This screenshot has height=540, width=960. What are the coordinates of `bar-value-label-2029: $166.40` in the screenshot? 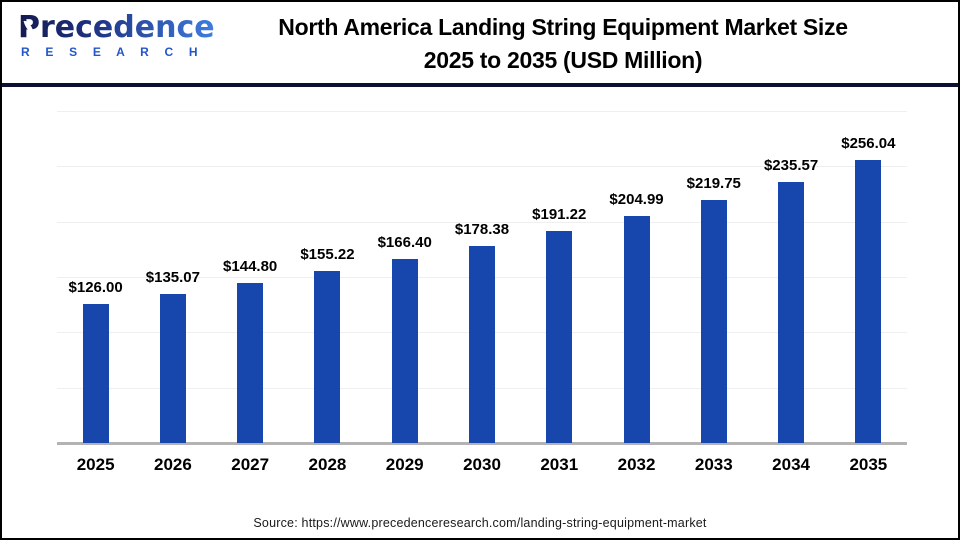 It's located at (404, 242).